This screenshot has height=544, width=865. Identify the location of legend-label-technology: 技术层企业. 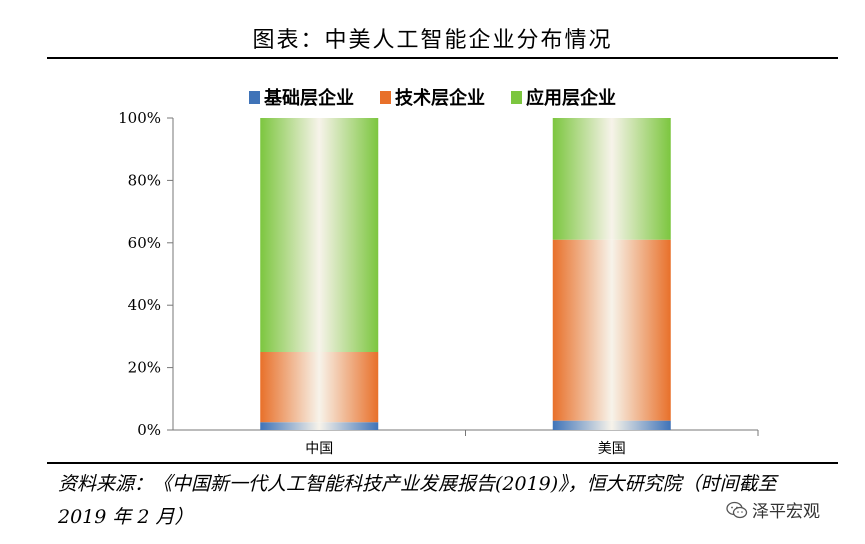
(440, 98).